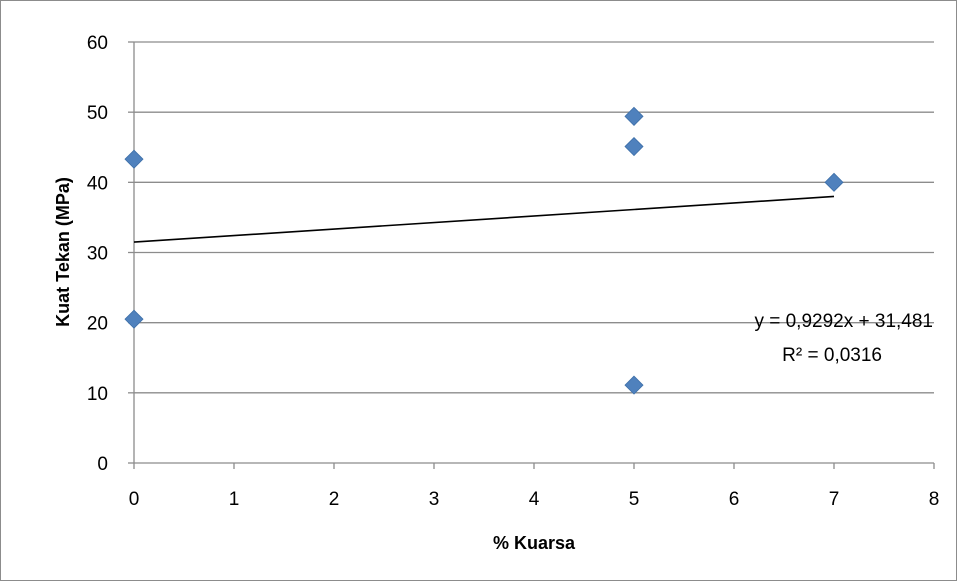 The height and width of the screenshot is (581, 957). I want to click on y-tick-label: 10, so click(97, 394).